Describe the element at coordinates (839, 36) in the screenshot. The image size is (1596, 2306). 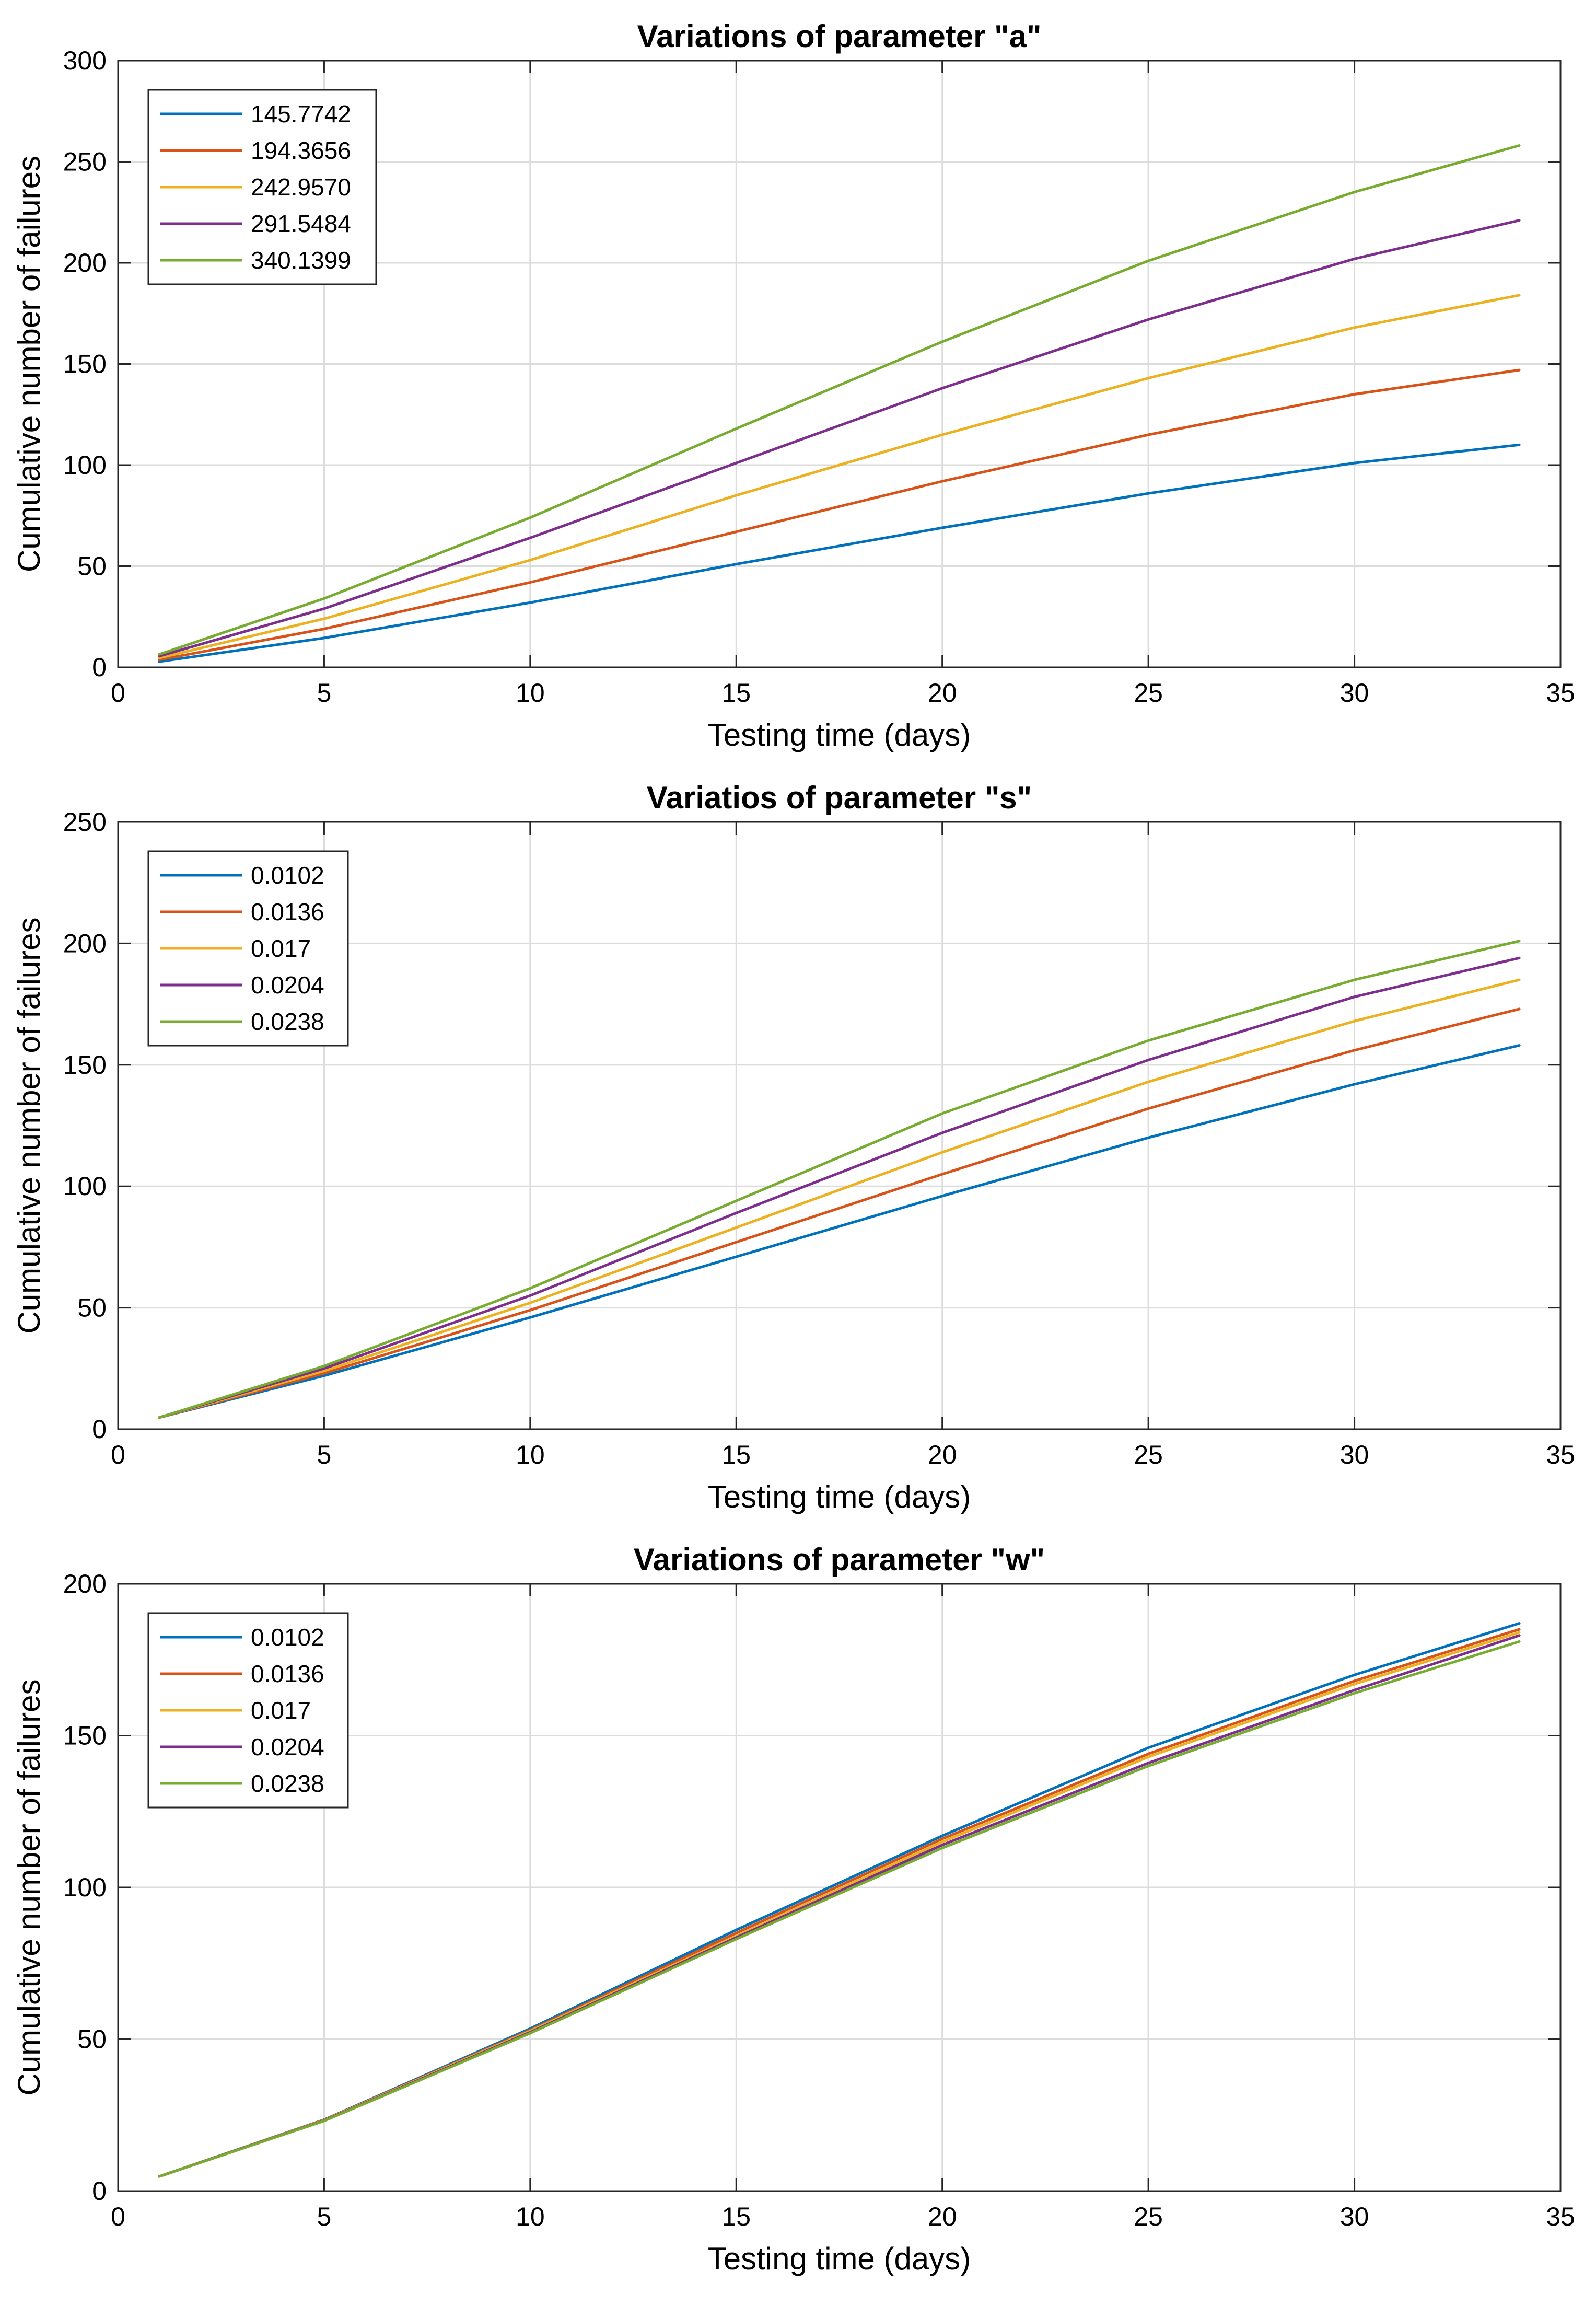
I see `chart-title: Variations of parameter "a"` at that location.